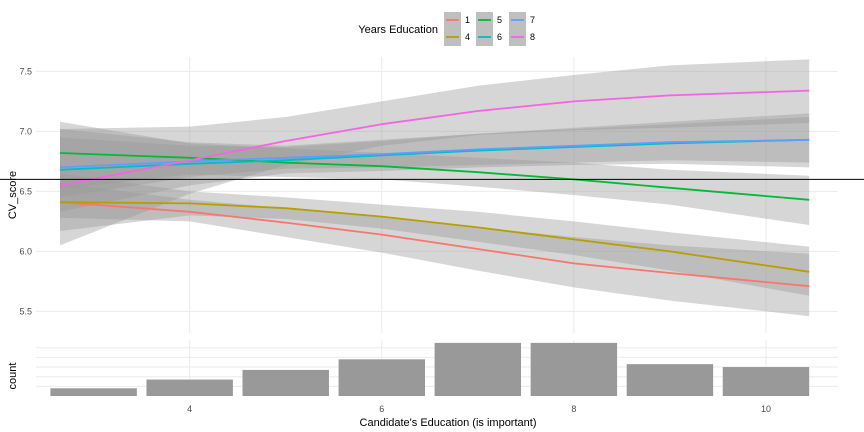 This screenshot has height=432, width=864. I want to click on count-bars, so click(430, 369).